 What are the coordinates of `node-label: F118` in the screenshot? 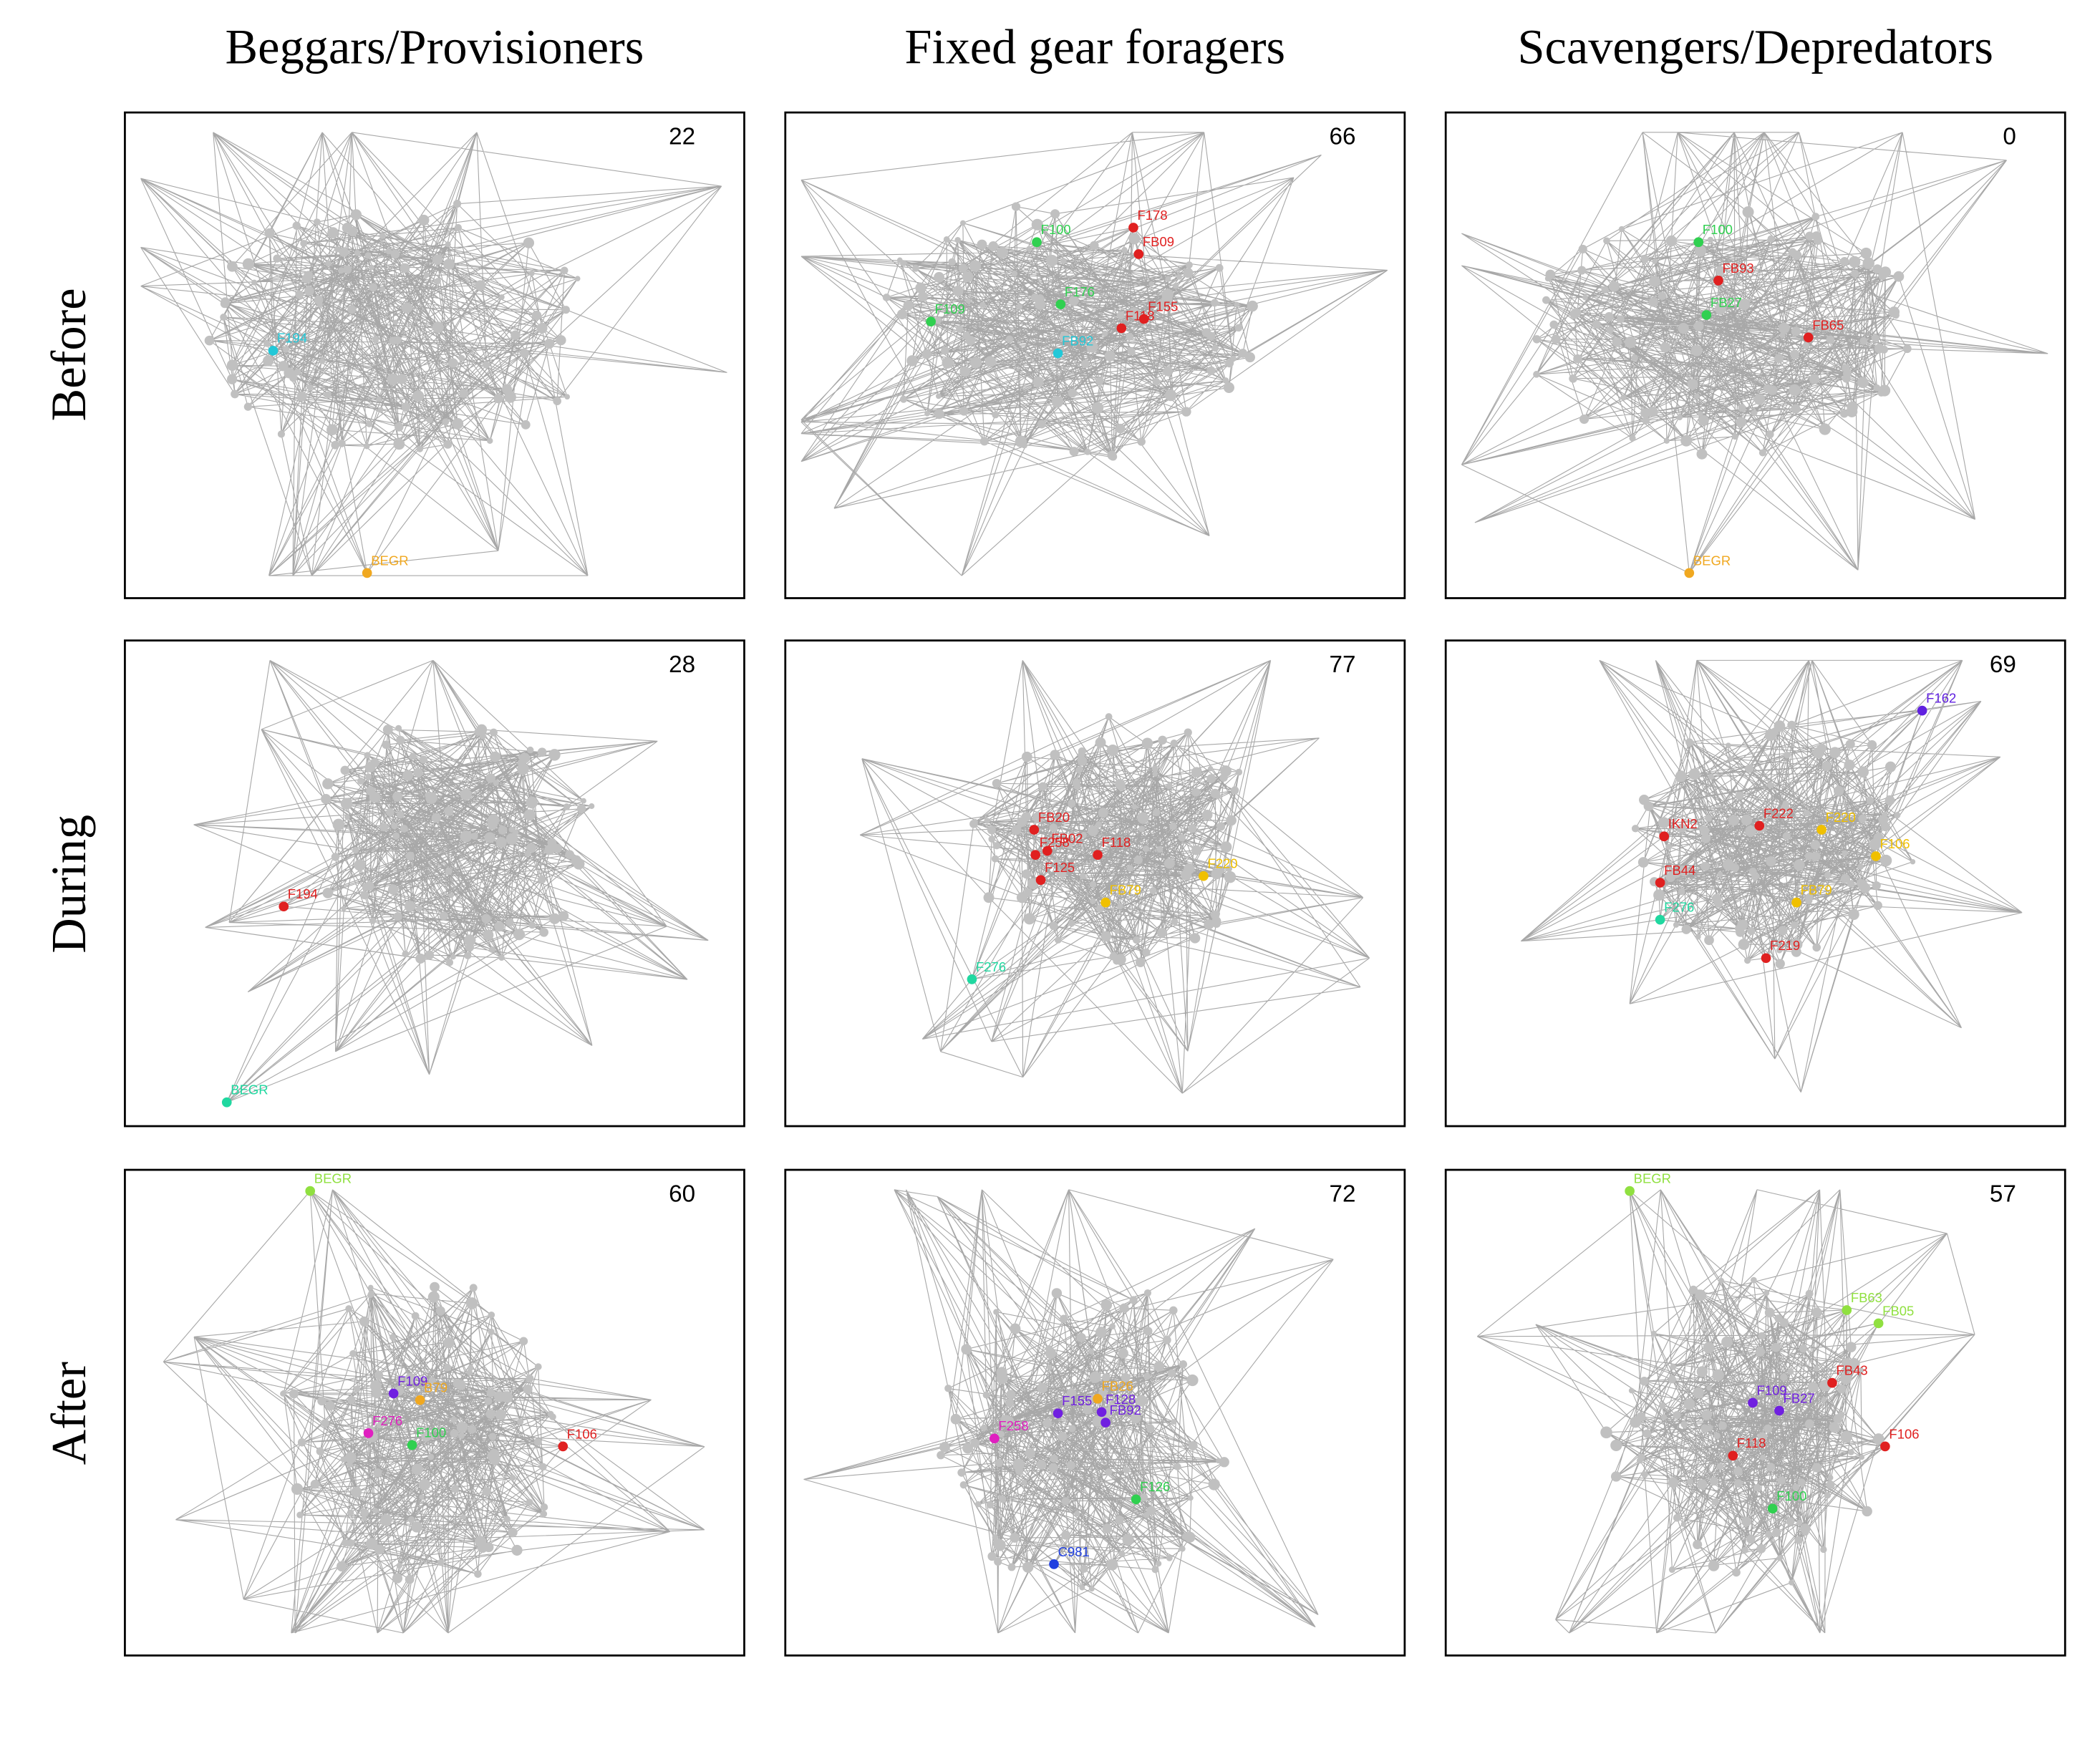 It's located at (1751, 1442).